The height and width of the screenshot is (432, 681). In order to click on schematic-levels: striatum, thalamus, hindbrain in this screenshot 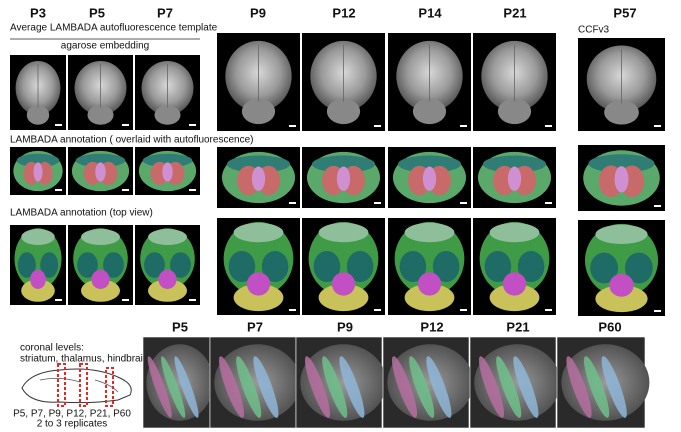, I will do `click(84, 359)`.